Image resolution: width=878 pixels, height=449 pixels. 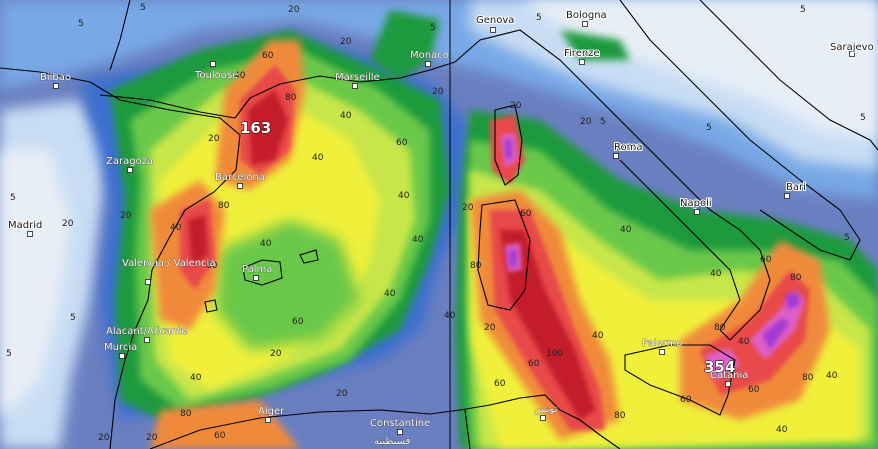 I want to click on city-label: قسنطينة, so click(x=392, y=441).